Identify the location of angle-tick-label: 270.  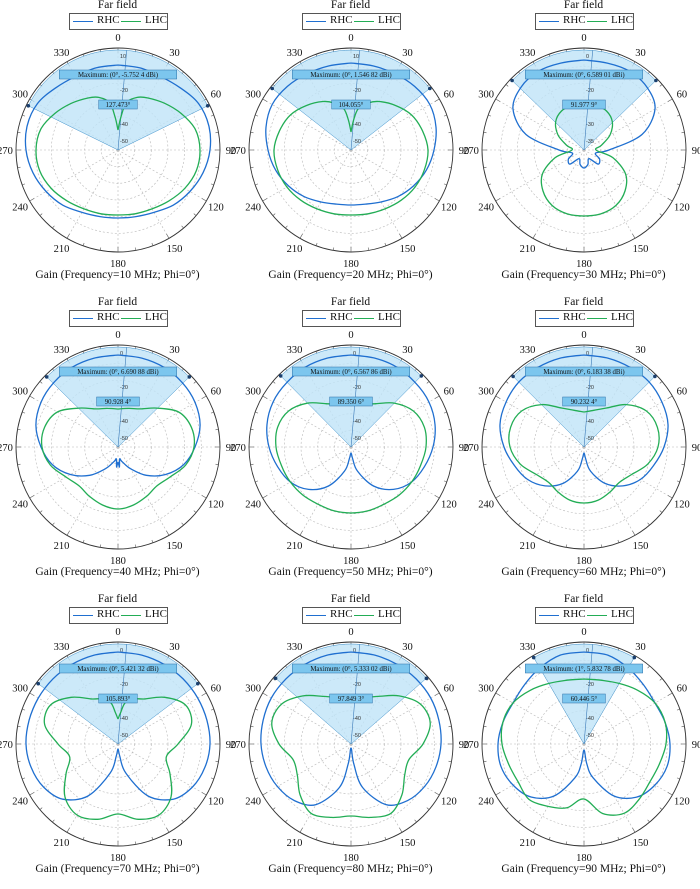
(471, 448).